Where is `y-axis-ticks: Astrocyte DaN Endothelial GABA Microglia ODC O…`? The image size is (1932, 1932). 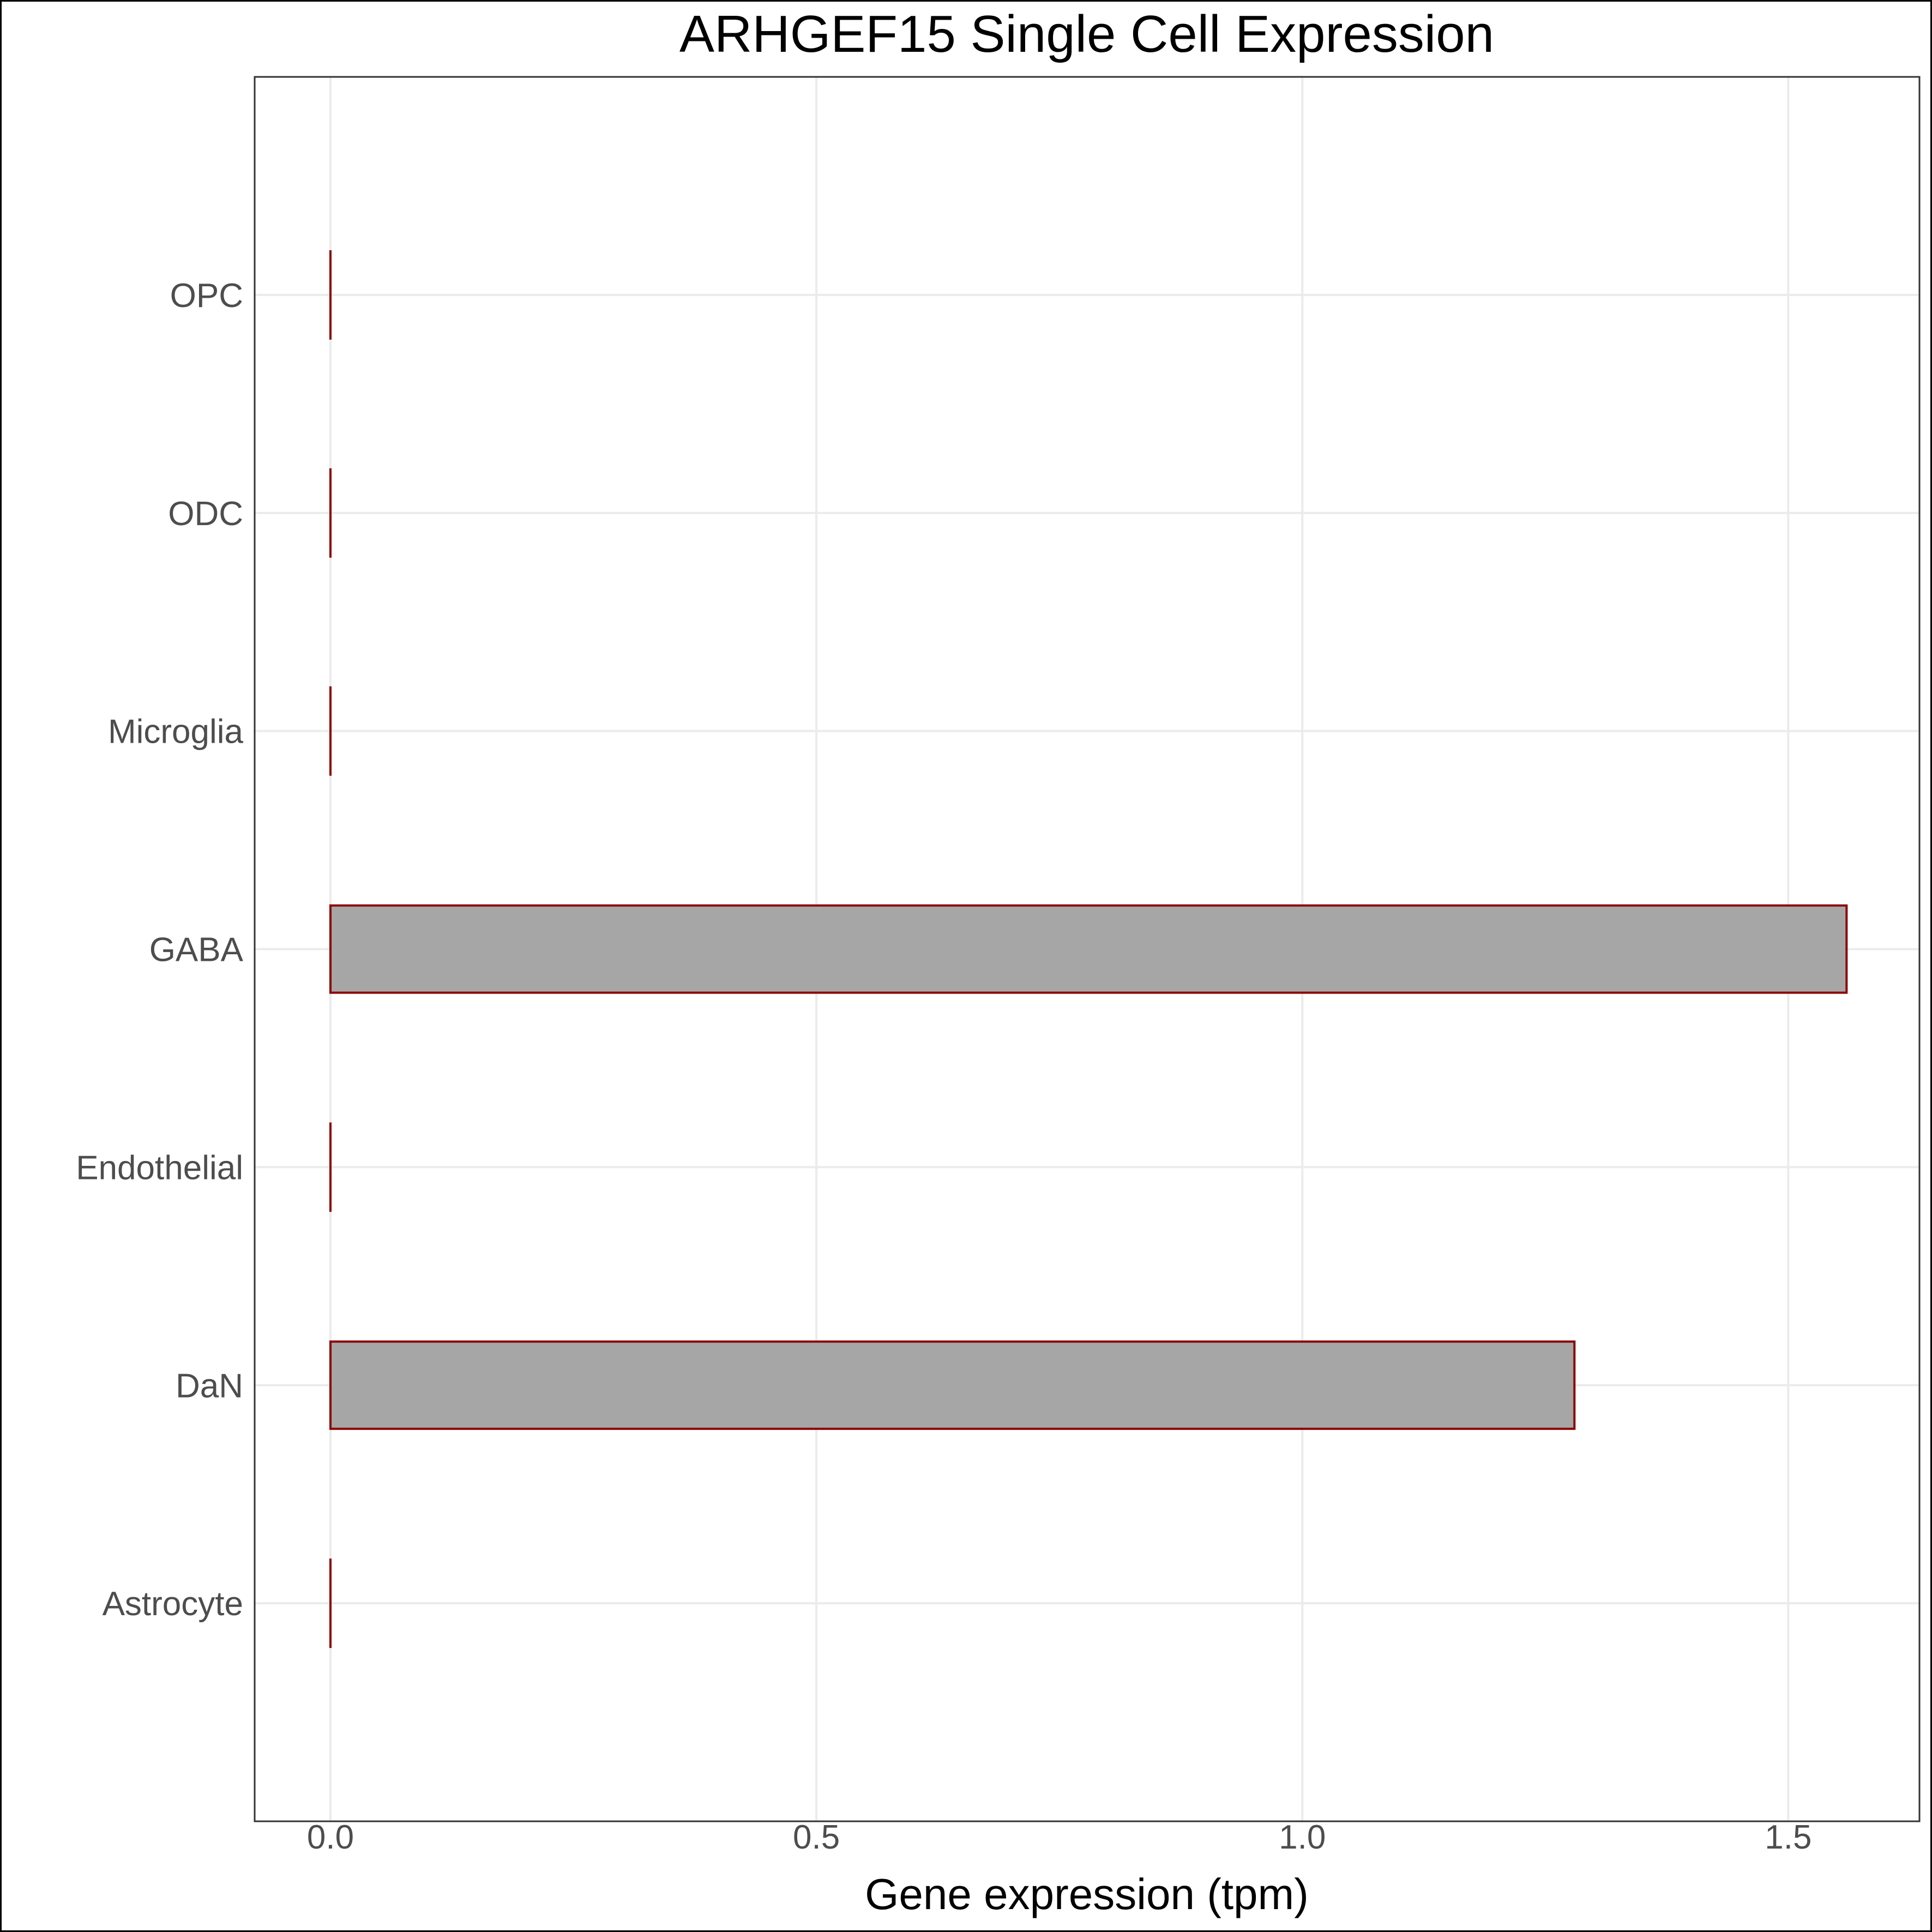 y-axis-ticks: Astrocyte DaN Endothelial GABA Microglia ODC O… is located at coordinates (159, 950).